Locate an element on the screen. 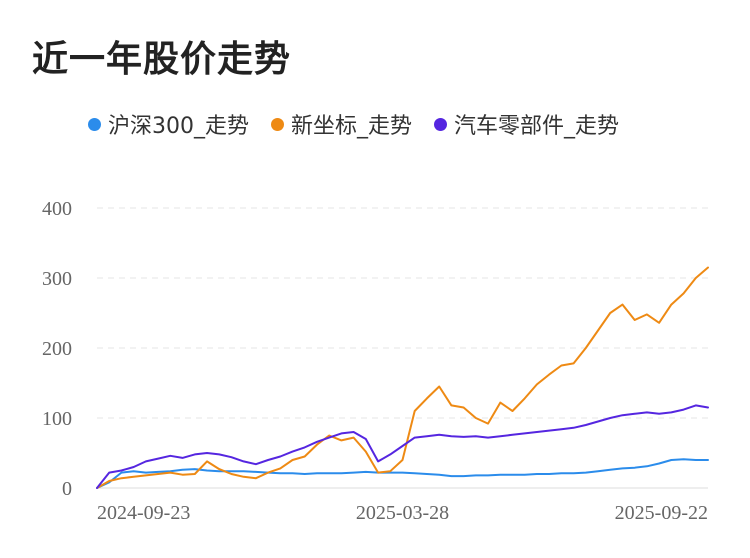 This screenshot has width=750, height=558. x-tick-label: 2025-03-28 is located at coordinates (402, 513).